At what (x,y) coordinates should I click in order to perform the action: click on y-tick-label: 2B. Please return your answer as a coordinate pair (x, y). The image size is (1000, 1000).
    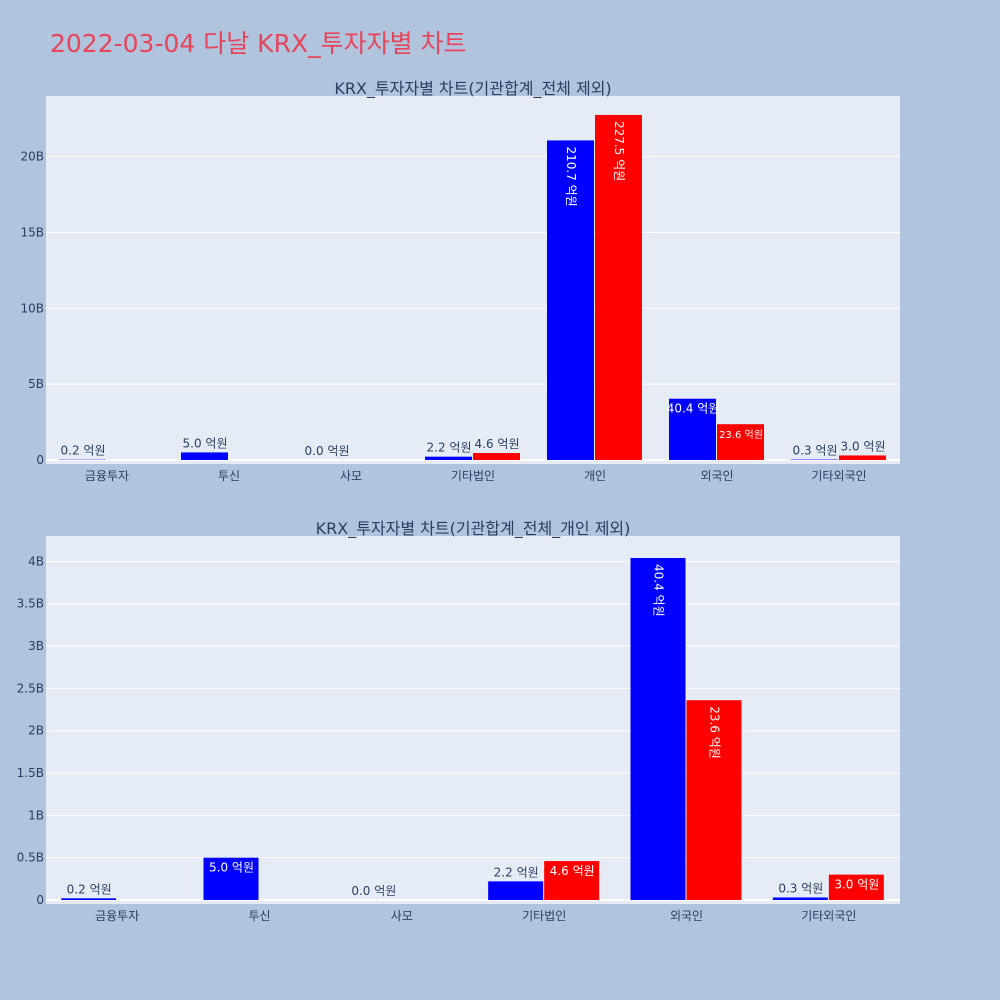
    Looking at the image, I should click on (36, 731).